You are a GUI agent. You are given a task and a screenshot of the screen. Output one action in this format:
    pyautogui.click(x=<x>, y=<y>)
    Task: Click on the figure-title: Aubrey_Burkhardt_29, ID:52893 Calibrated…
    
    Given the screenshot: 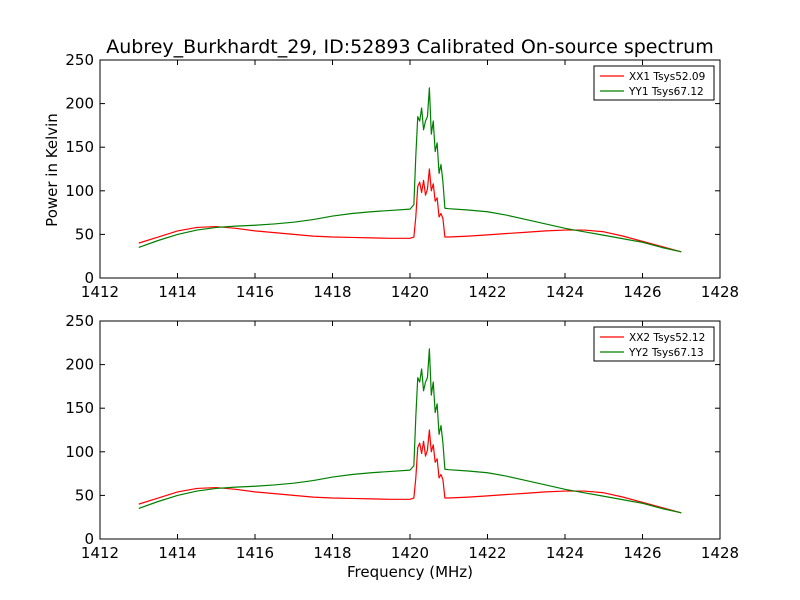 What is the action you would take?
    pyautogui.click(x=409, y=47)
    